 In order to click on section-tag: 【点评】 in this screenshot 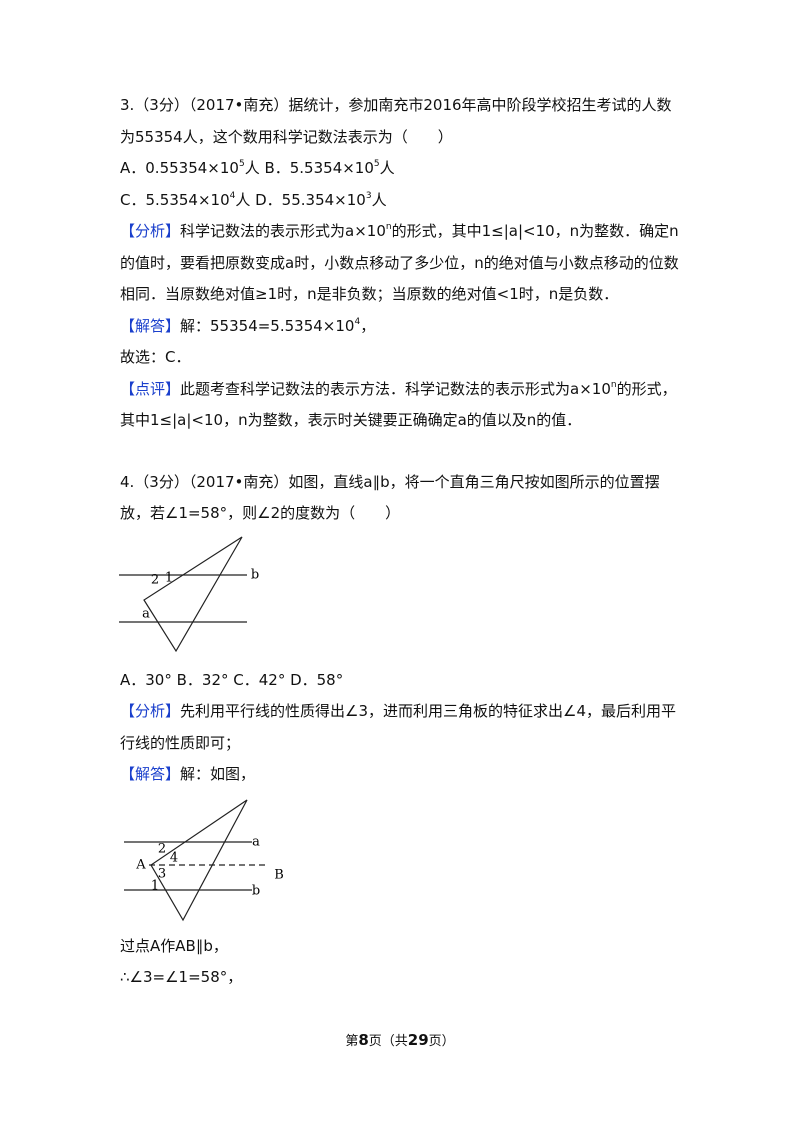, I will do `click(150, 388)`.